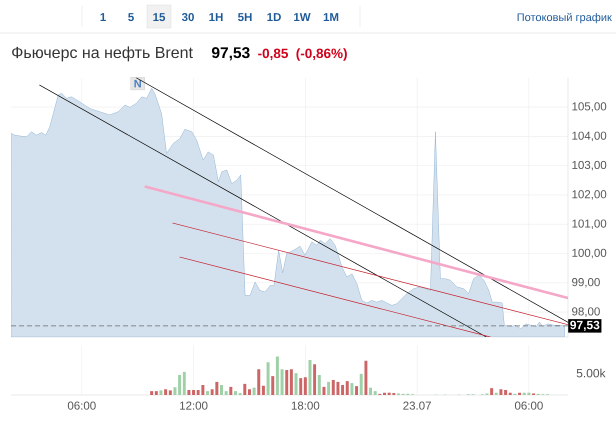 The height and width of the screenshot is (421, 616). What do you see at coordinates (589, 195) in the screenshot?
I see `y-tick-label: 102,00` at bounding box center [589, 195].